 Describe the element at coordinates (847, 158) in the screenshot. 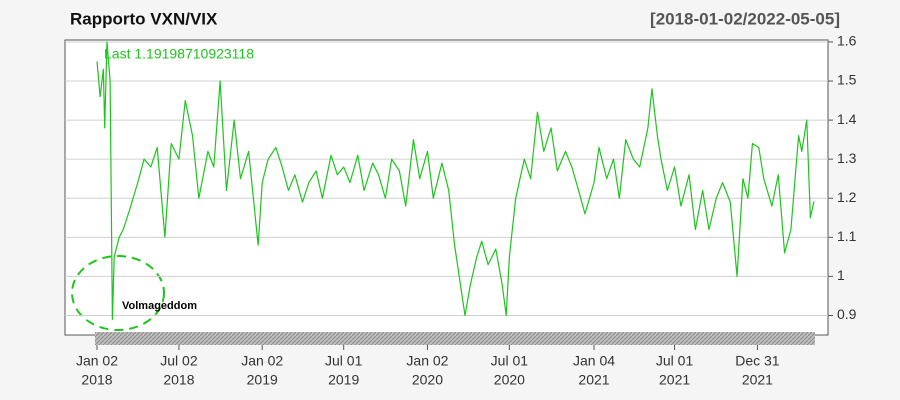

I see `y-tick-label: 1.3` at that location.